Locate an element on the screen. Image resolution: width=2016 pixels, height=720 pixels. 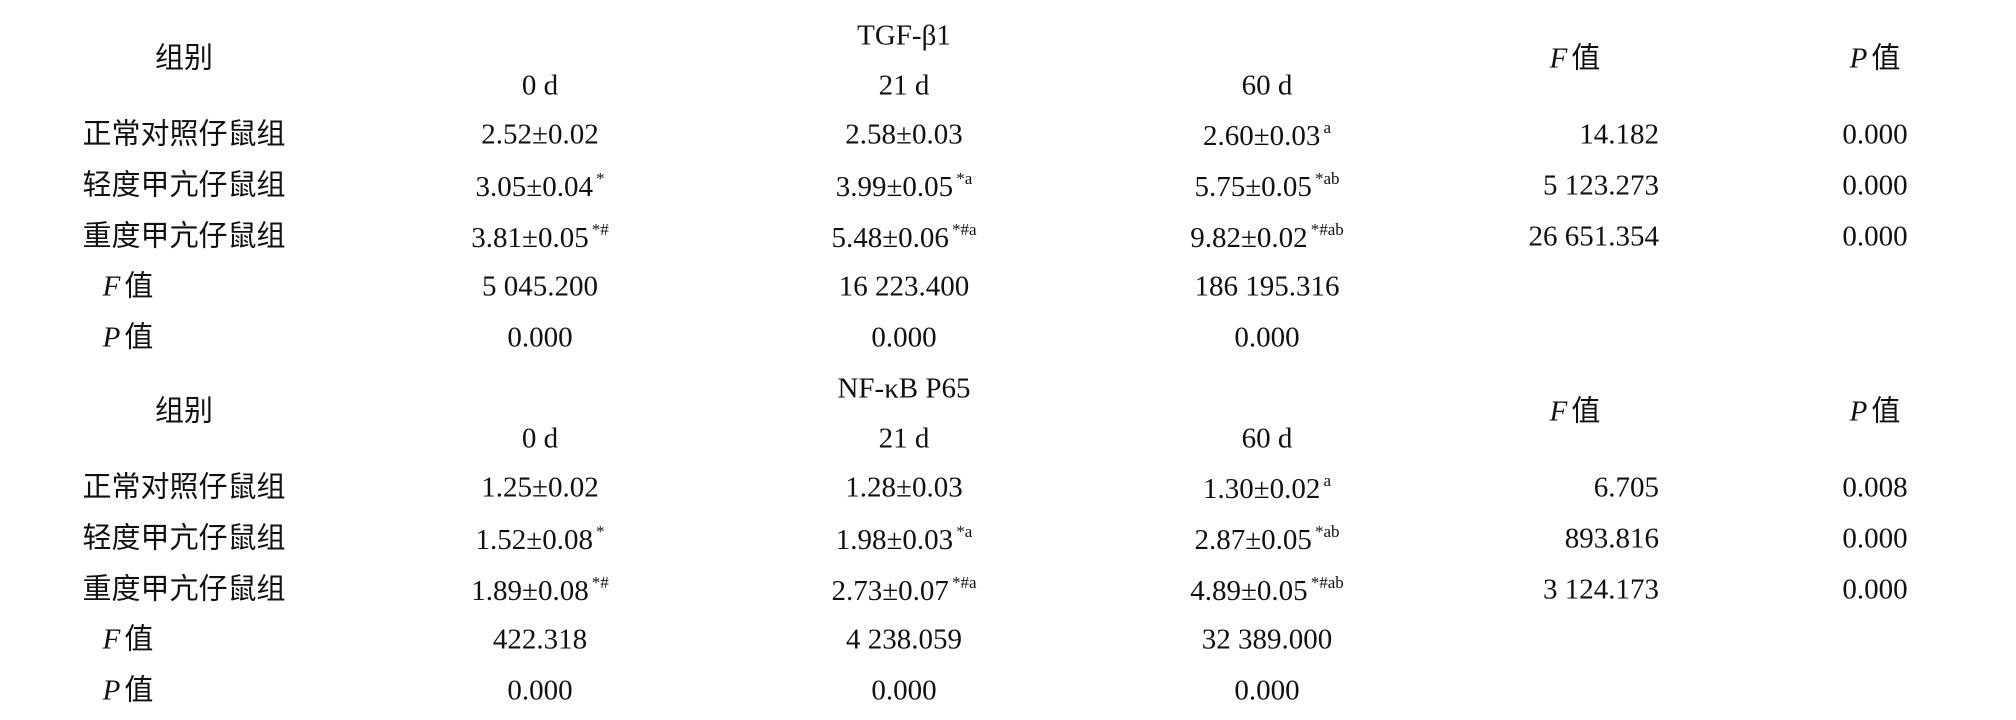
cell: 2.52±0.02 is located at coordinates (540, 134).